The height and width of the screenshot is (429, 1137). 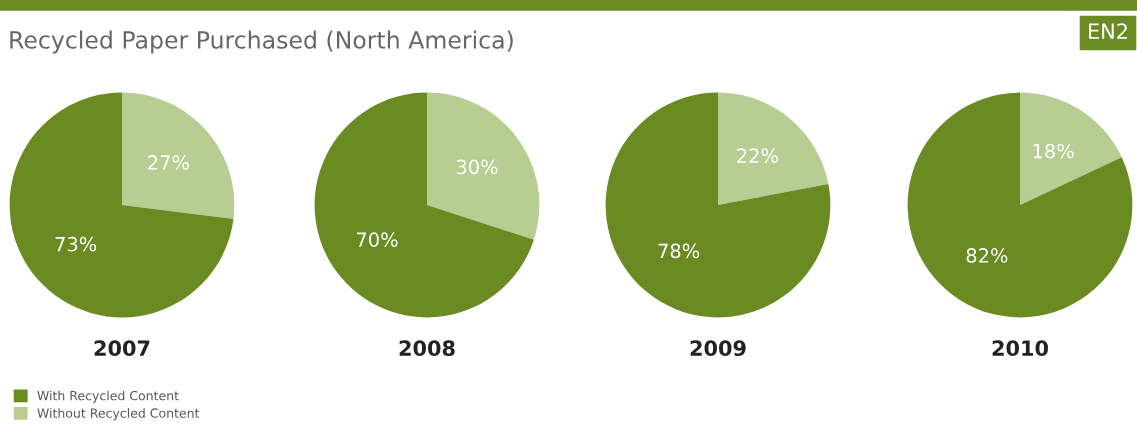 I want to click on data-label: 78%, so click(x=679, y=251).